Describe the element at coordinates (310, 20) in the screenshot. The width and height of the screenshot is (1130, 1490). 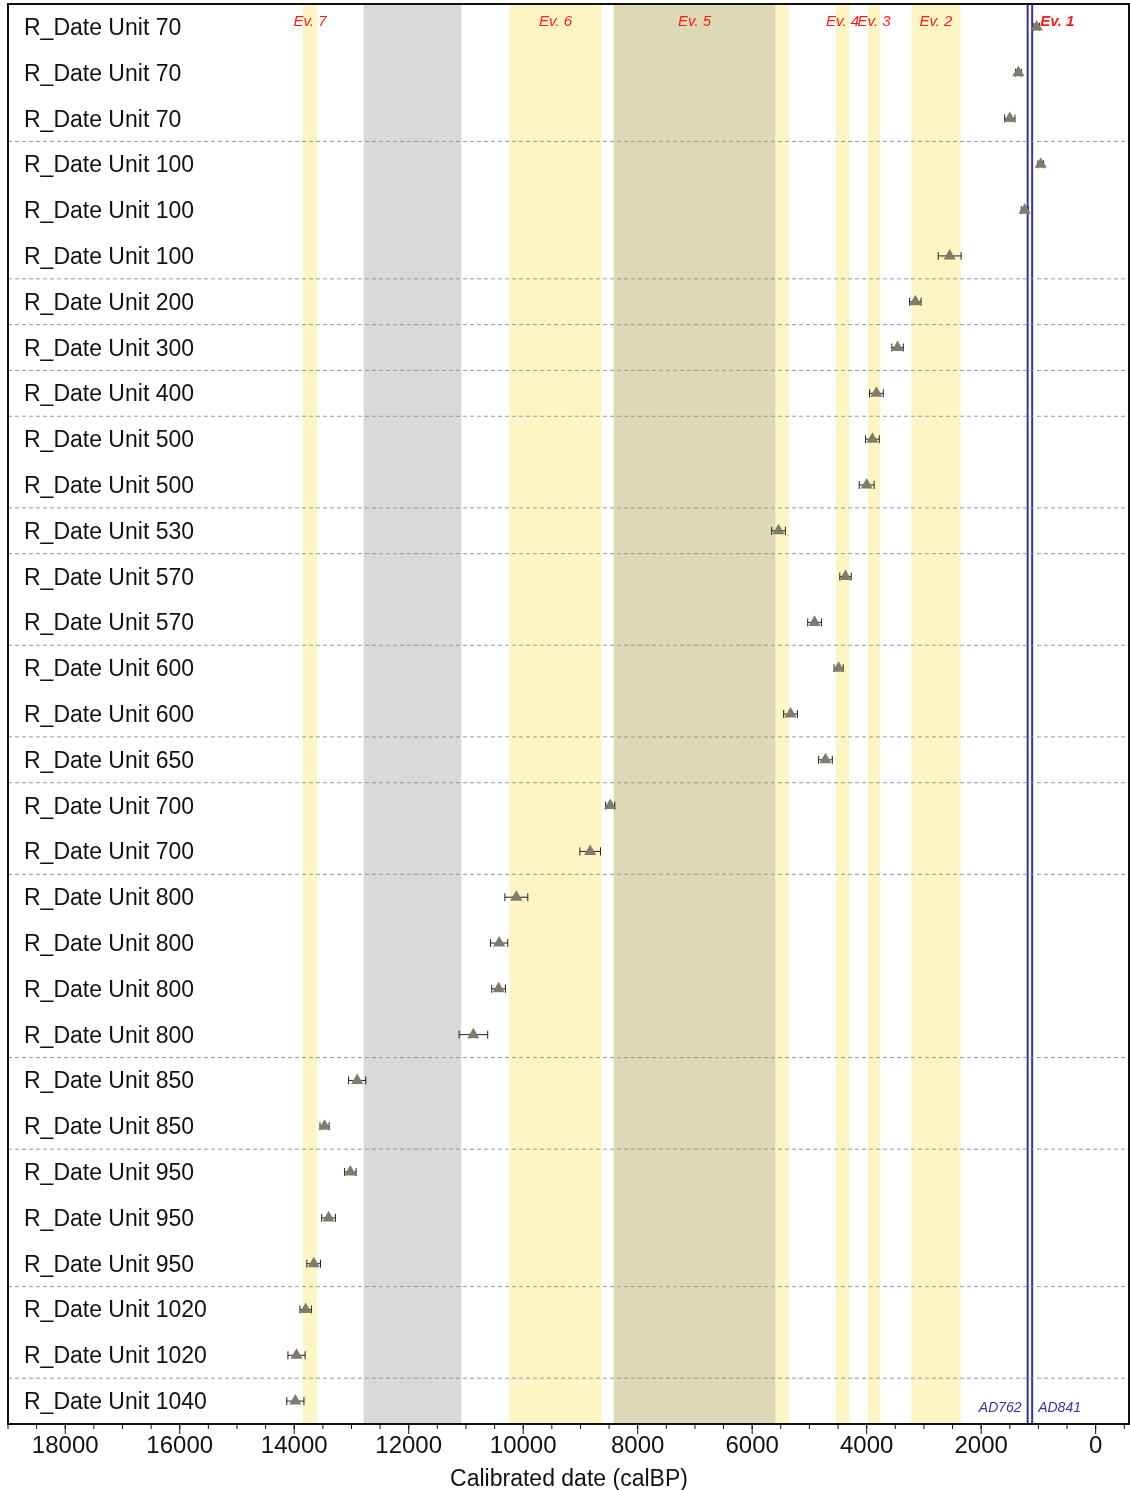
I see `band-label: Ev. 7` at that location.